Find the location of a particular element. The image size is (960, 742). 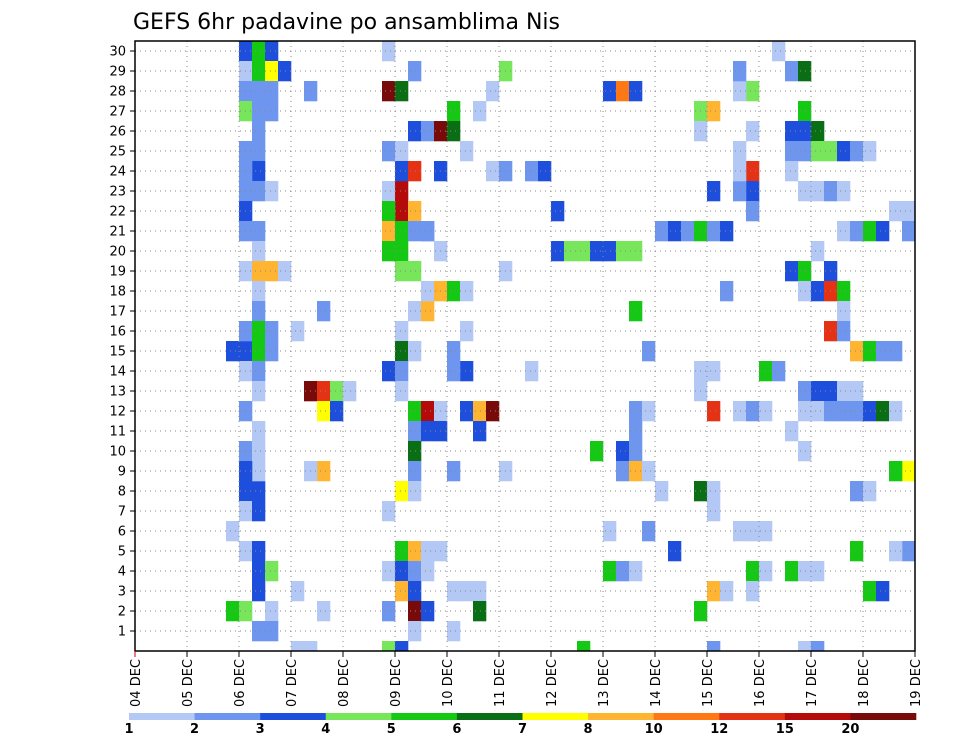

x-tick-label: 14 DEC is located at coordinates (656, 683).